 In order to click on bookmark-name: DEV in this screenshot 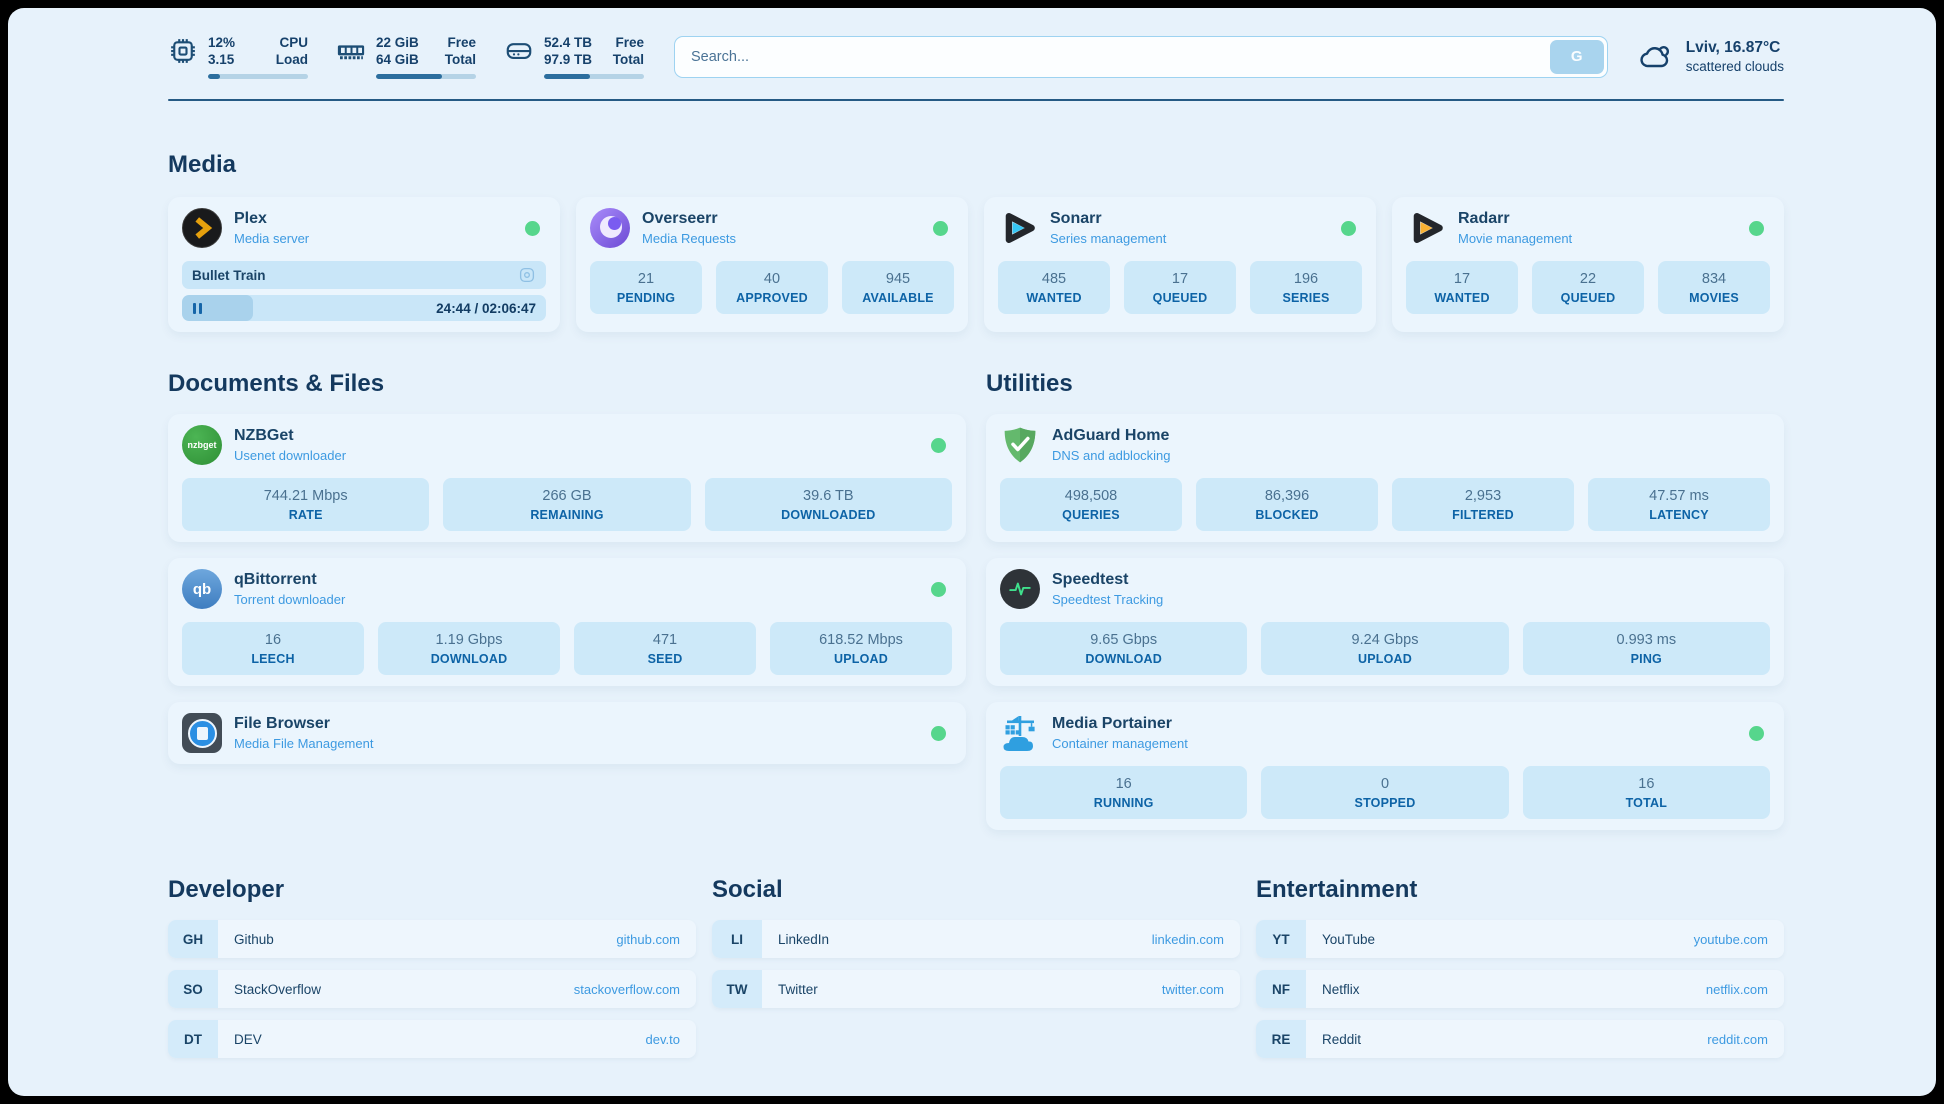, I will do `click(248, 1039)`.